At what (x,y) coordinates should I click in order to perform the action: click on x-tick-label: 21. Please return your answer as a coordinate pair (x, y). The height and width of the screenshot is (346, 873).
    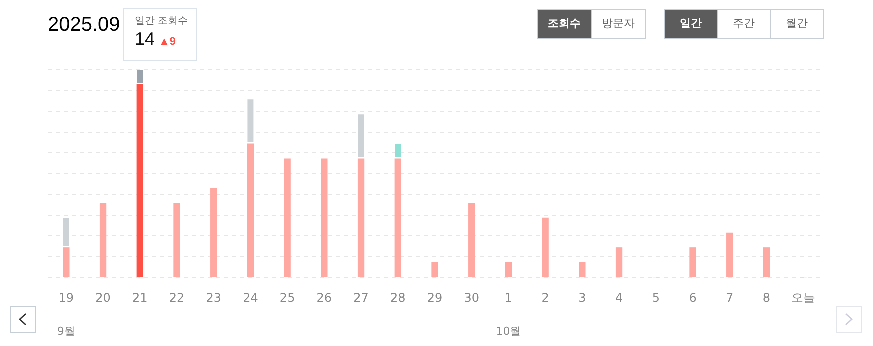
    Looking at the image, I should click on (140, 297).